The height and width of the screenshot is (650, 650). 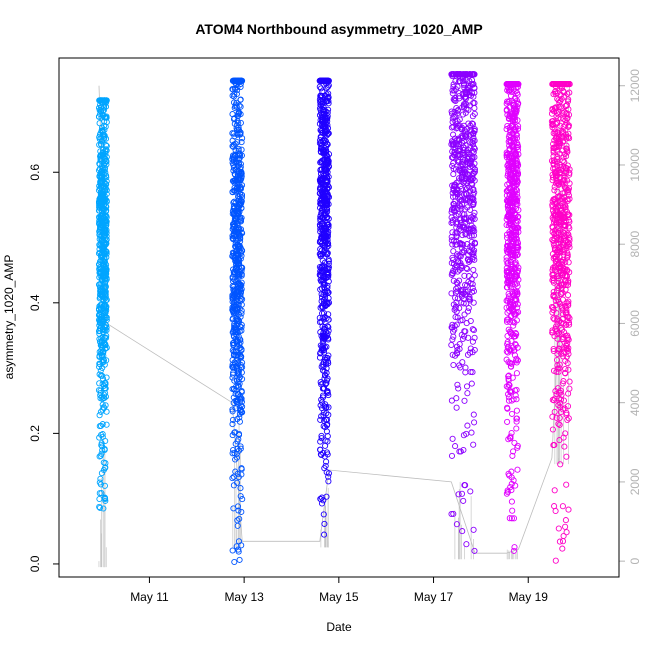 I want to click on y2-tick-label: 0, so click(x=635, y=560).